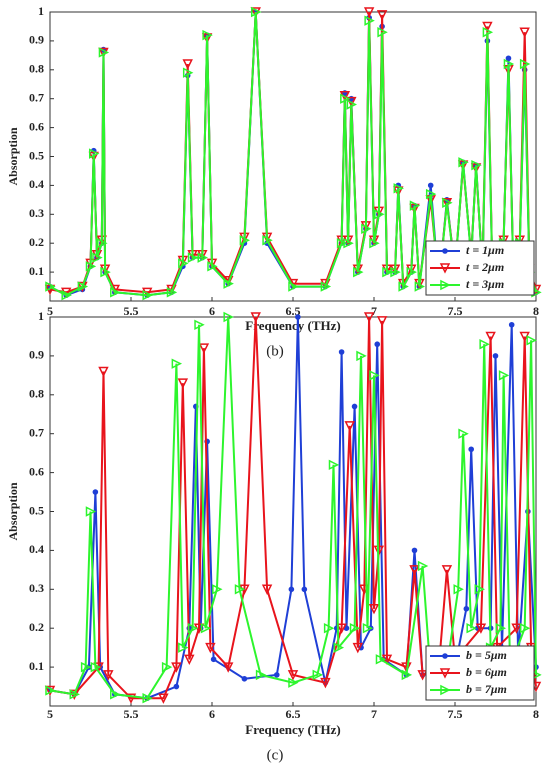 This screenshot has width=550, height=770. Describe the element at coordinates (36, 213) in the screenshot. I see `y-tick-label: 0.3` at that location.